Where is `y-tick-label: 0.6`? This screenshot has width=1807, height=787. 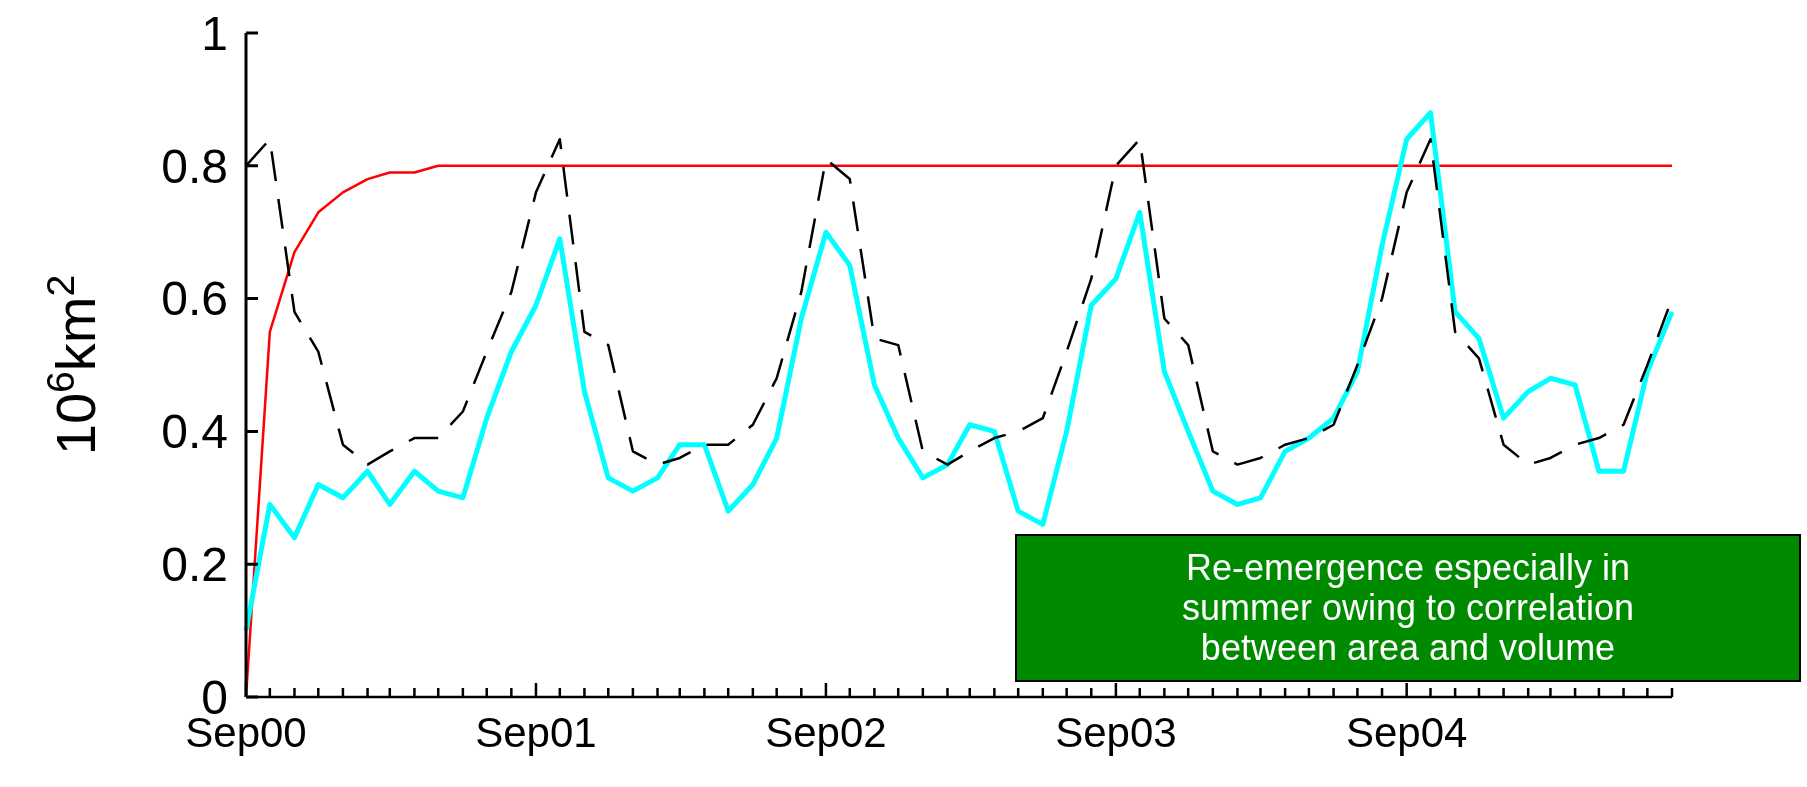
y-tick-label: 0.6 is located at coordinates (194, 299).